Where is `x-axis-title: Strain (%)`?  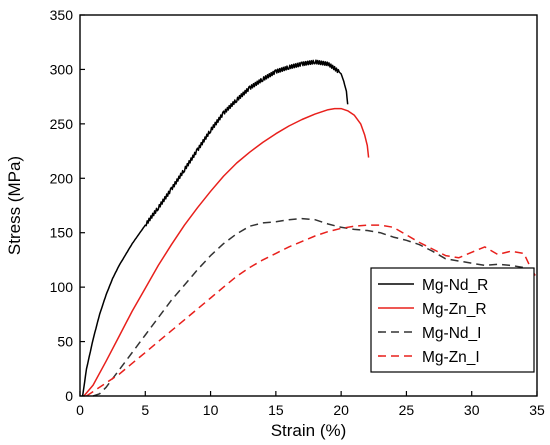
x-axis-title: Strain (%) is located at coordinates (309, 430).